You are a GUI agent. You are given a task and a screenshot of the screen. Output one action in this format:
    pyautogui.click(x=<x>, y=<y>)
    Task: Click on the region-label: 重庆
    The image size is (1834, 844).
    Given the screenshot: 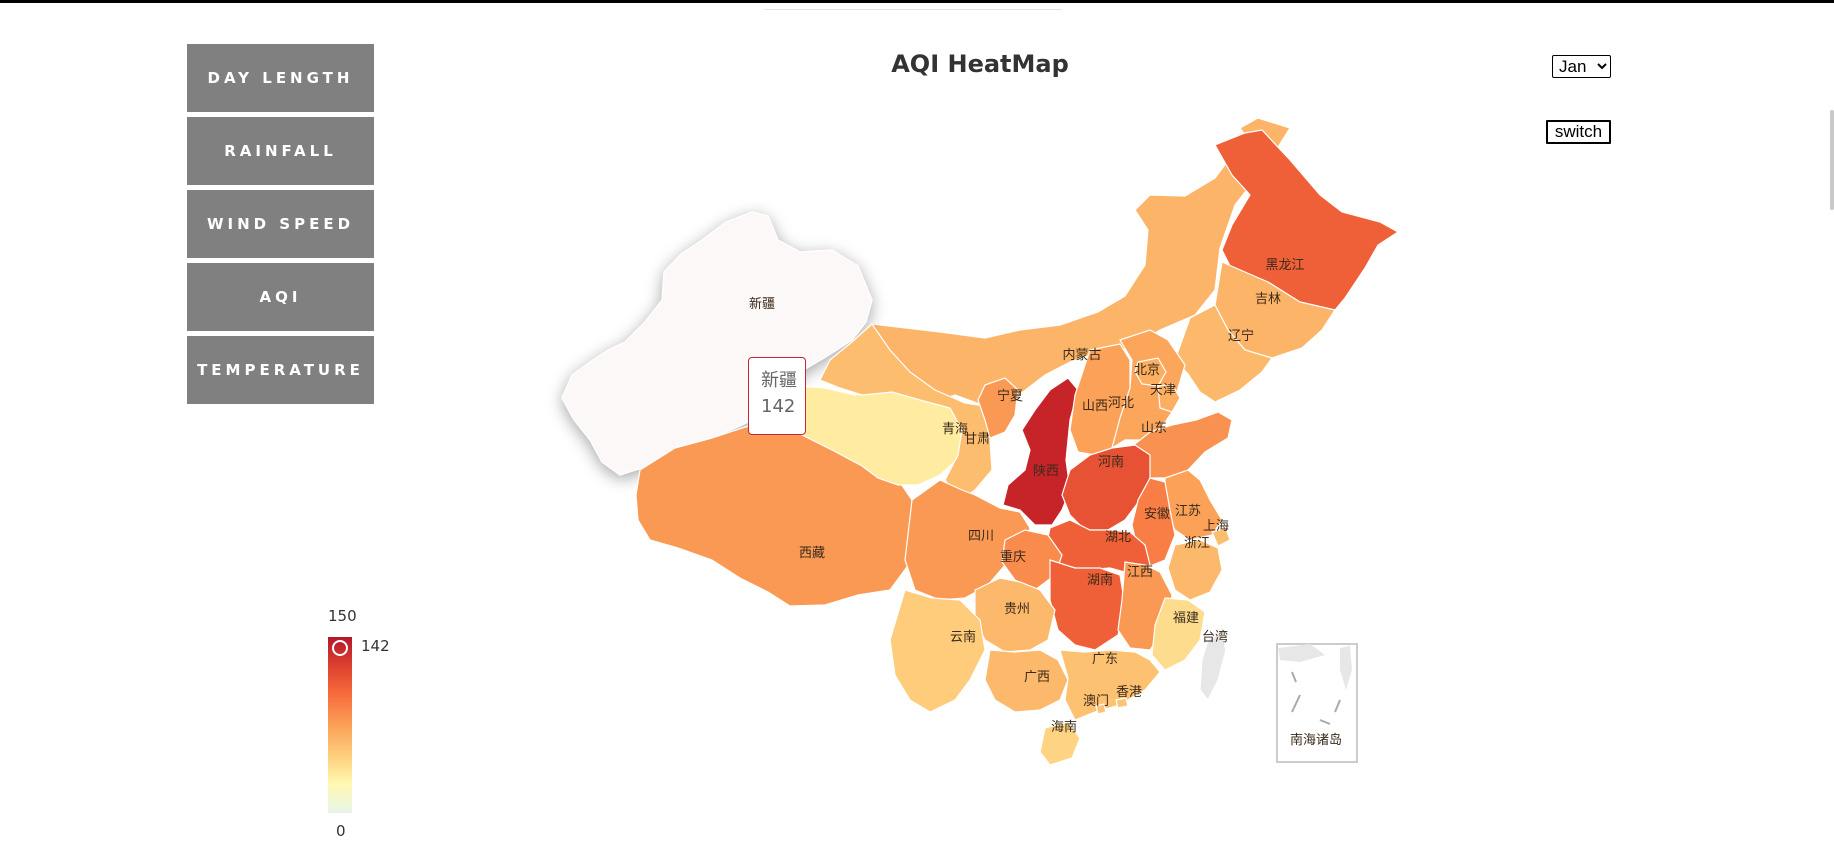 What is the action you would take?
    pyautogui.click(x=1013, y=557)
    